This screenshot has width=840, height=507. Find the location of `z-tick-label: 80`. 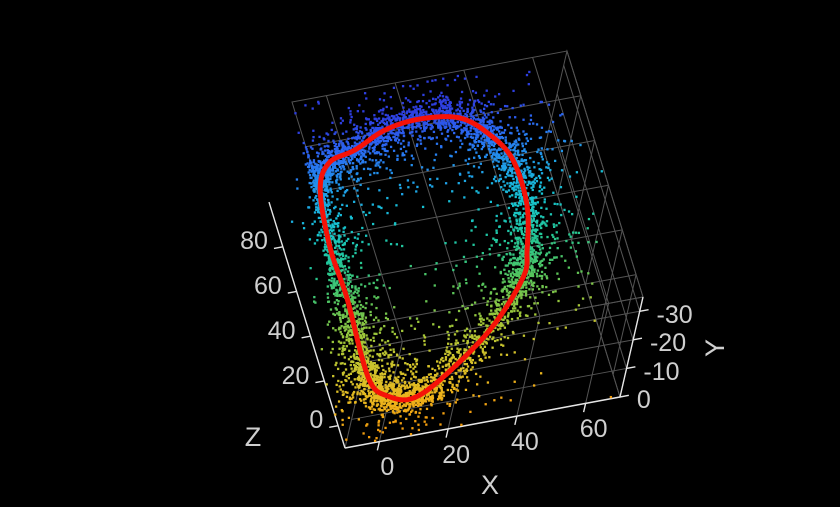

z-tick-label: 80 is located at coordinates (254, 241).